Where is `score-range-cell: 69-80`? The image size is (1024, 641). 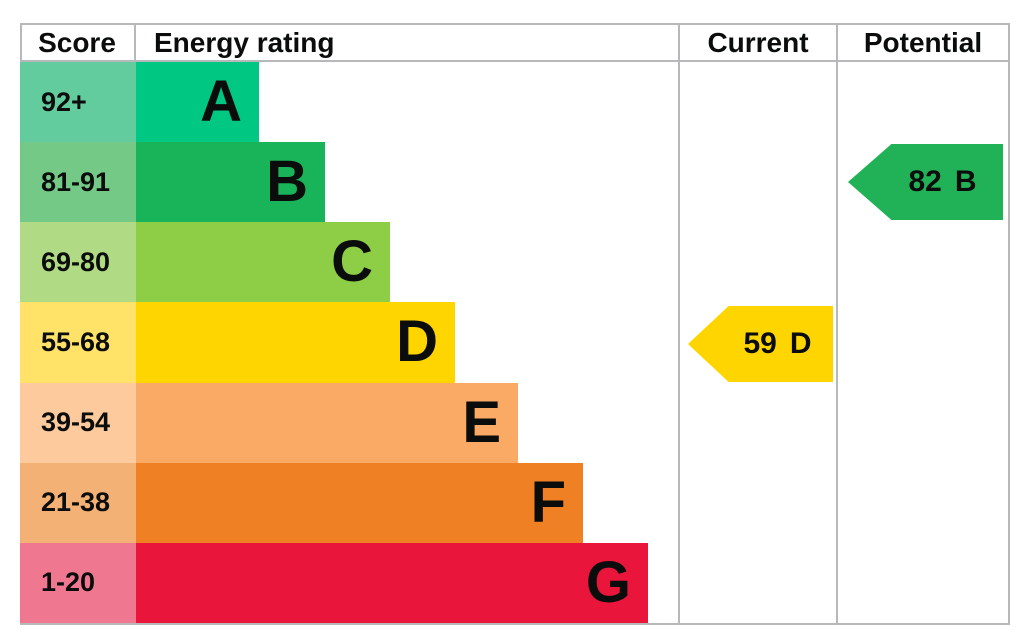
score-range-cell: 69-80 is located at coordinates (78, 262).